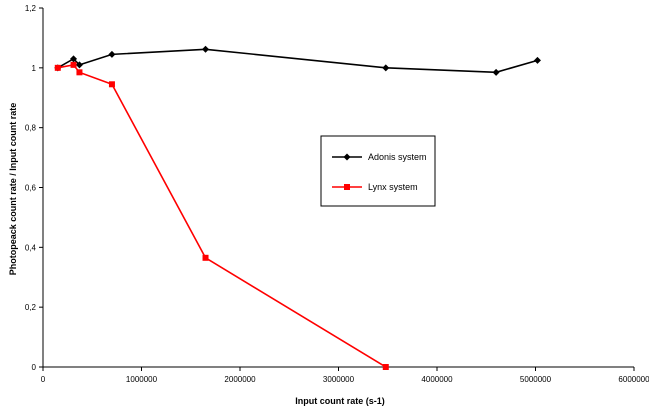 The height and width of the screenshot is (408, 649). What do you see at coordinates (34, 367) in the screenshot?
I see `y-tick-label: 0` at bounding box center [34, 367].